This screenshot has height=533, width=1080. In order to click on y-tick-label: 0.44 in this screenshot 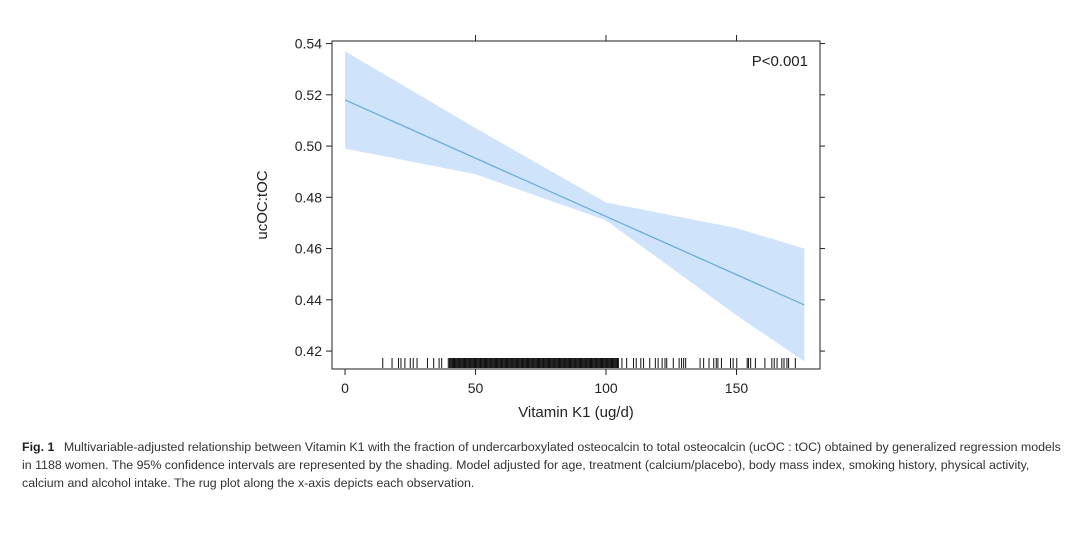, I will do `click(308, 300)`.